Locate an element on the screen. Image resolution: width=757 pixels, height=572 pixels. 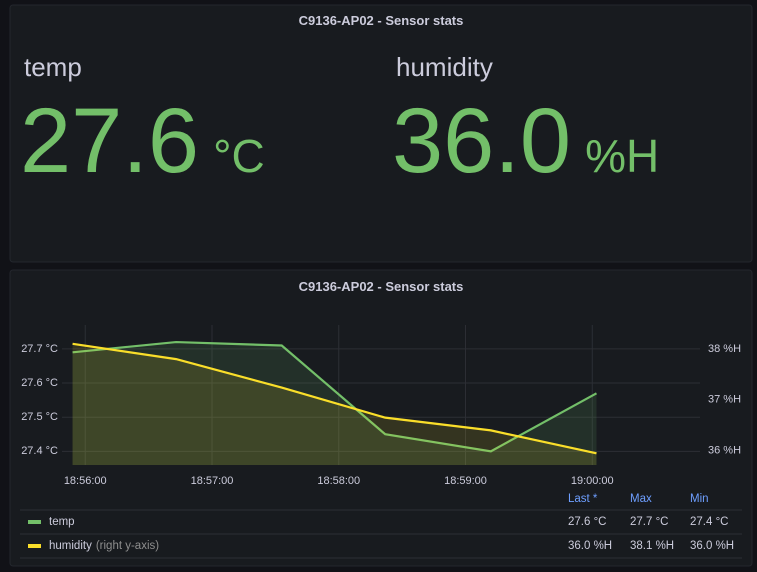
x-tick-label: 18:58:00 is located at coordinates (338, 481).